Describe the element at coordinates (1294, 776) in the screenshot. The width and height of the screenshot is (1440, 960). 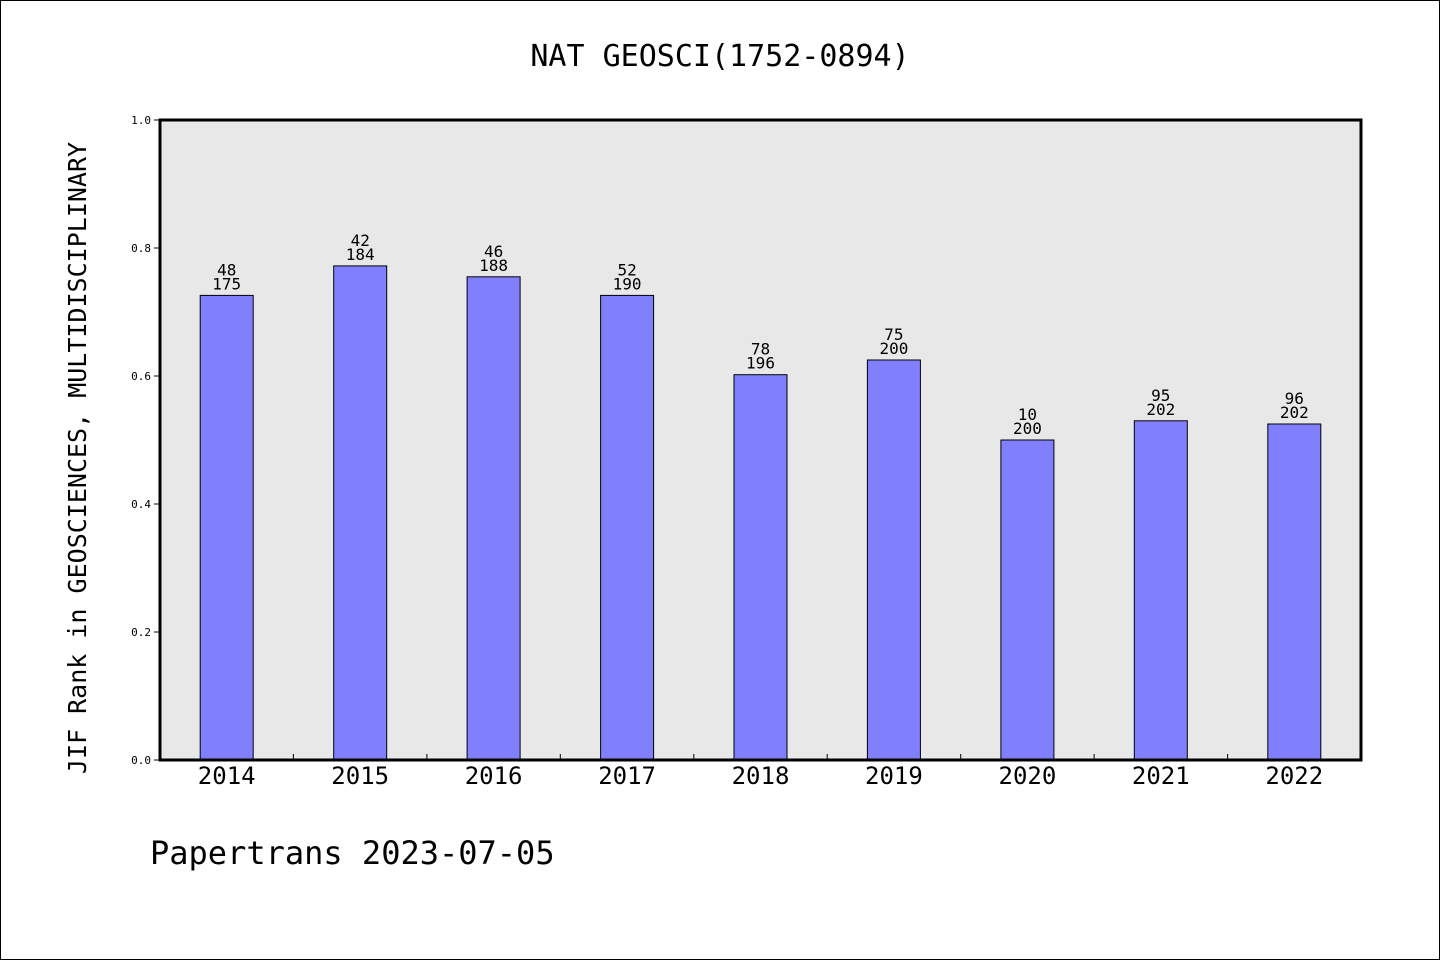
I see `x-tick-label: 2022` at that location.